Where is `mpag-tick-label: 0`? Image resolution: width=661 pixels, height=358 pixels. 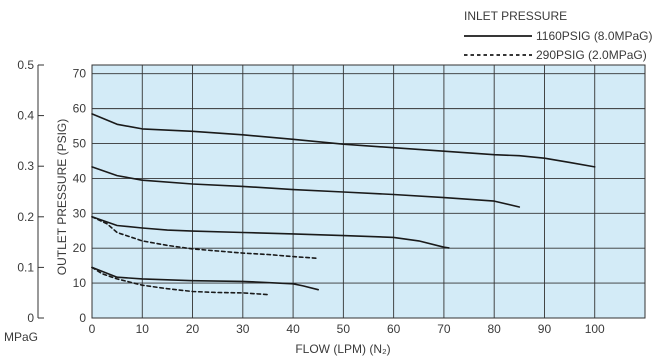 mpag-tick-label: 0 is located at coordinates (30, 318).